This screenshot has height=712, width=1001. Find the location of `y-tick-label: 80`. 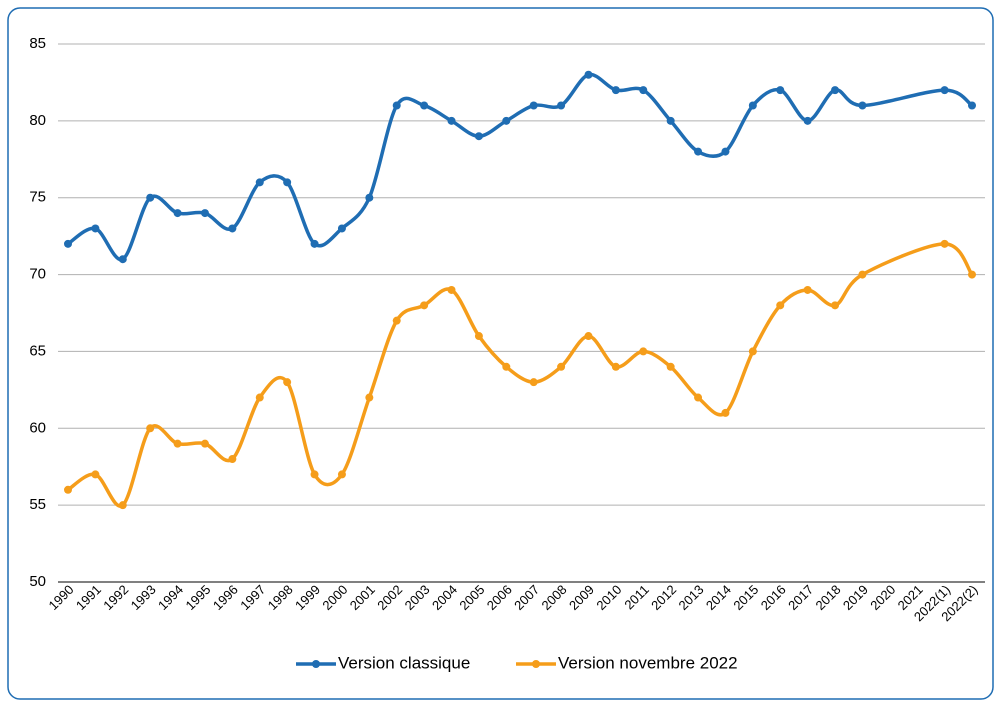

y-tick-label: 80 is located at coordinates (37, 120).